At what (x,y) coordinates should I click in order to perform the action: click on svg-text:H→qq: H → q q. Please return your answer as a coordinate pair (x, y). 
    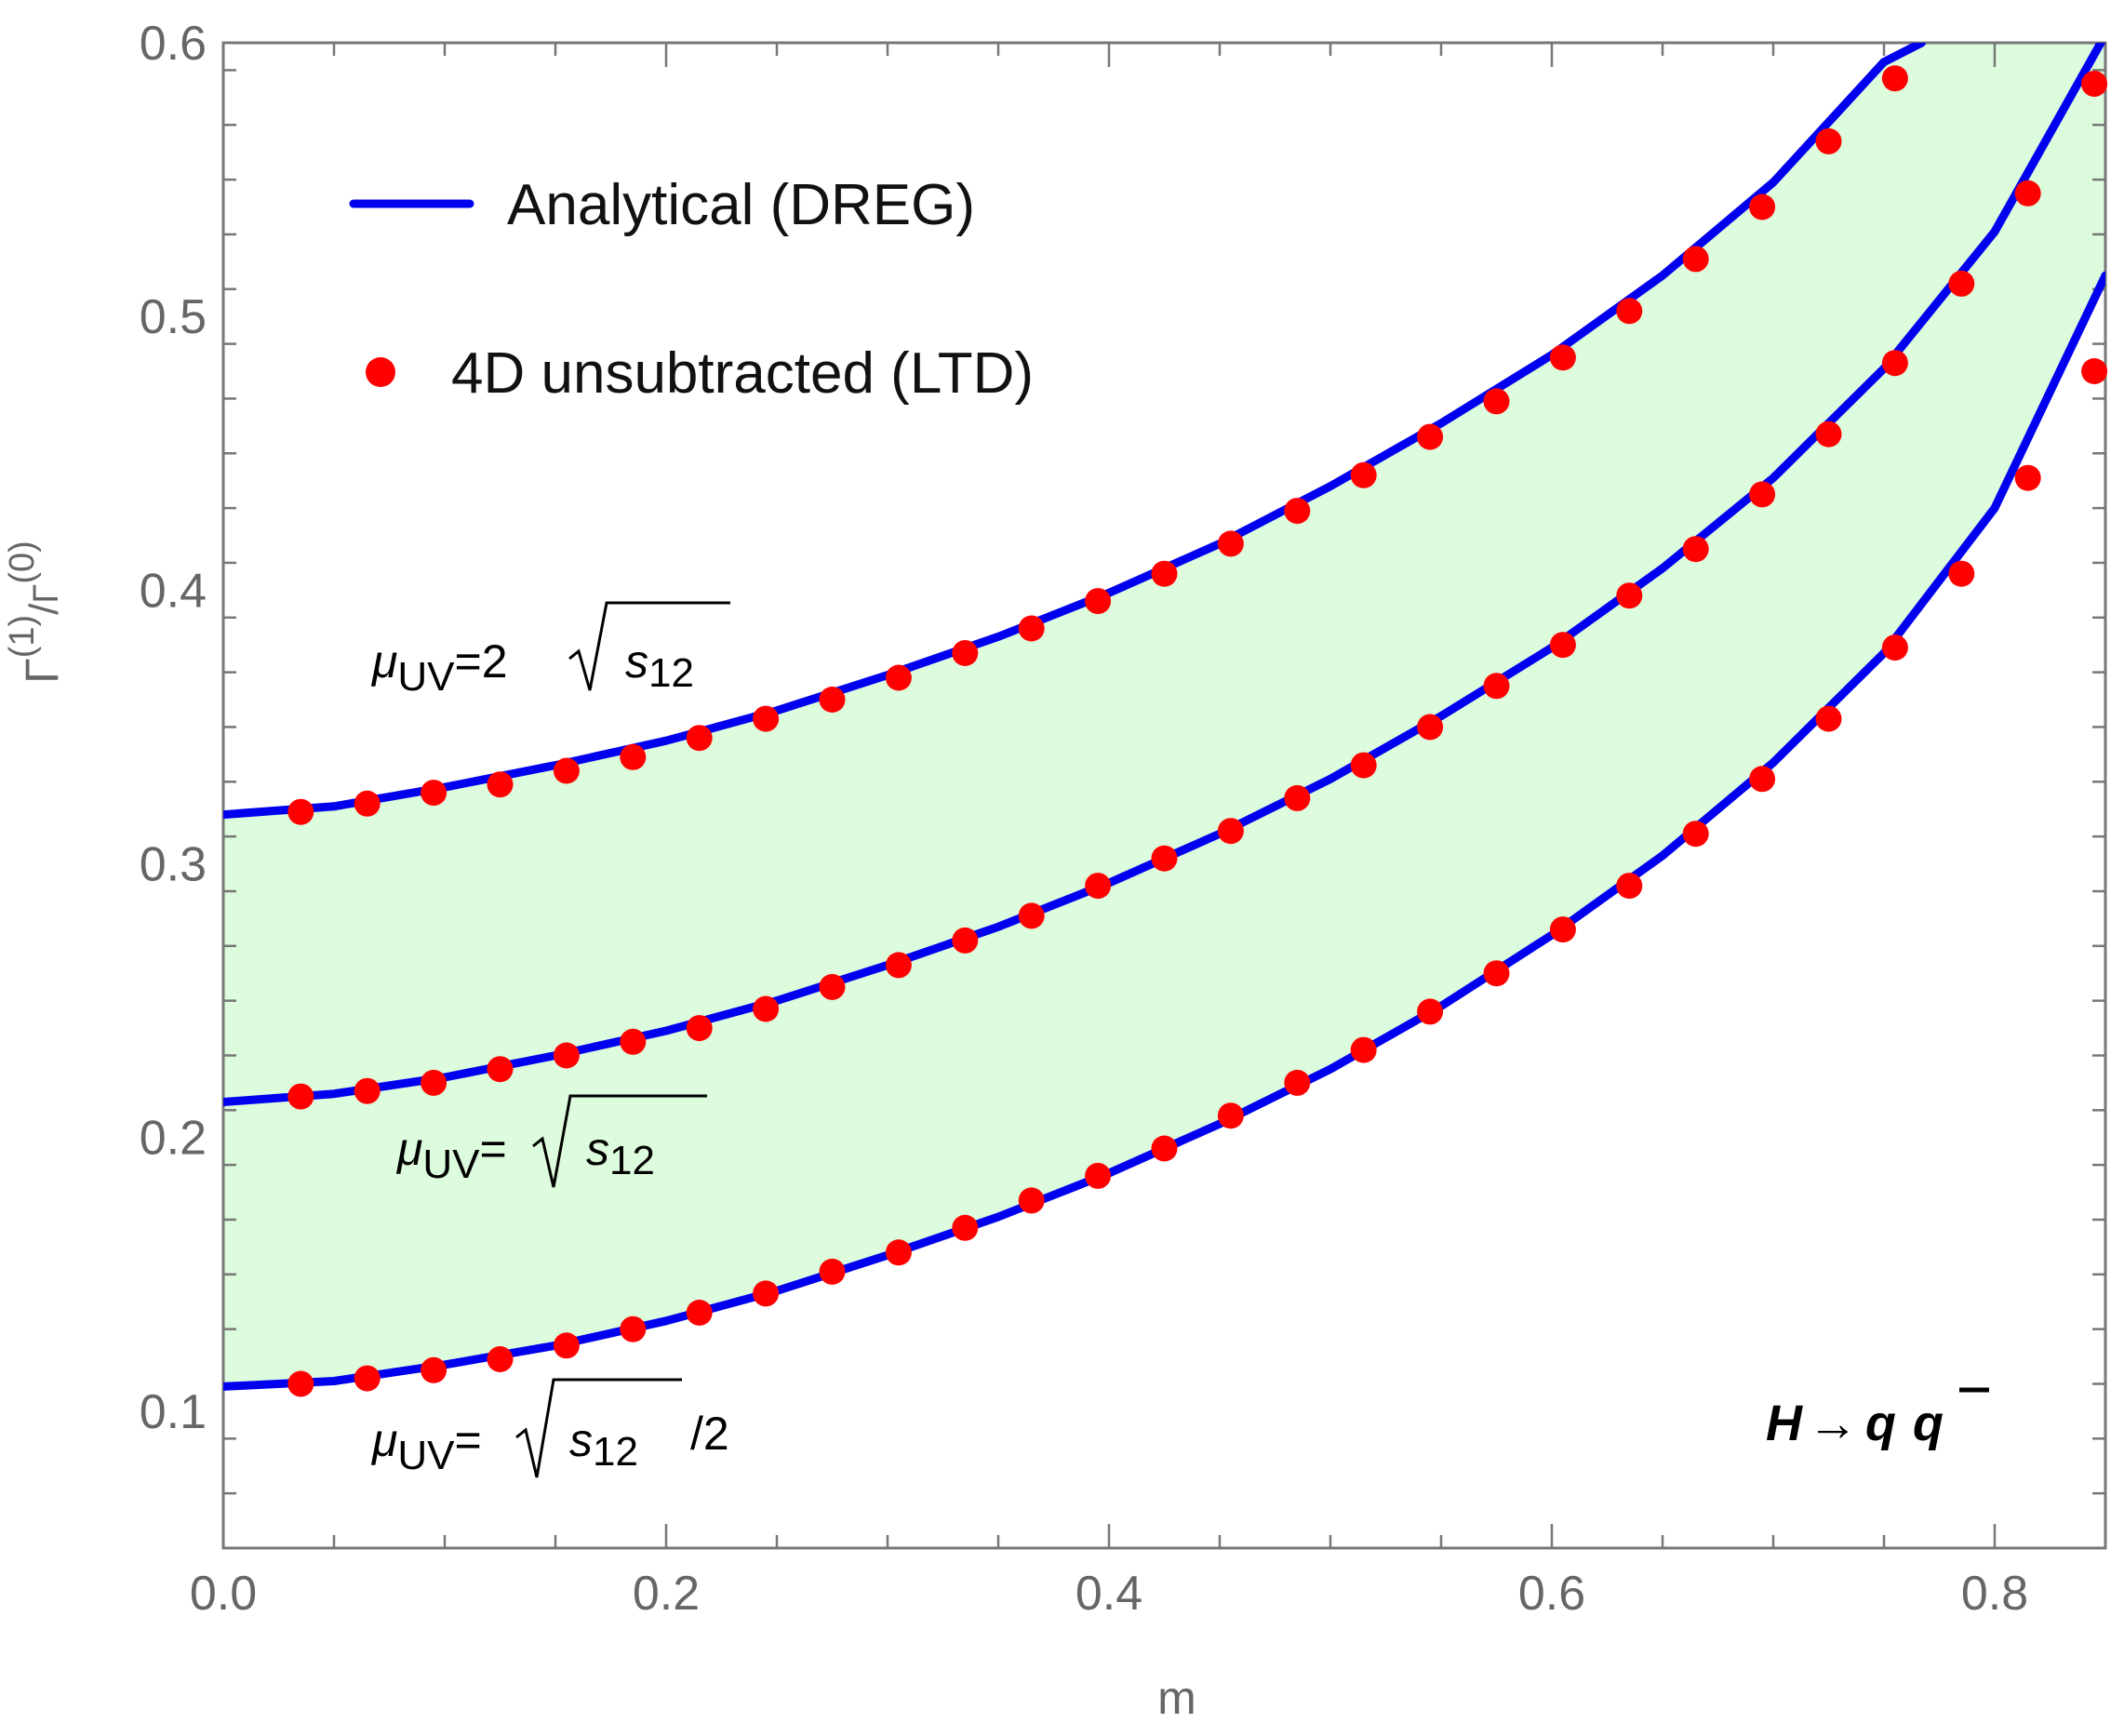
    Looking at the image, I should click on (1855, 1423).